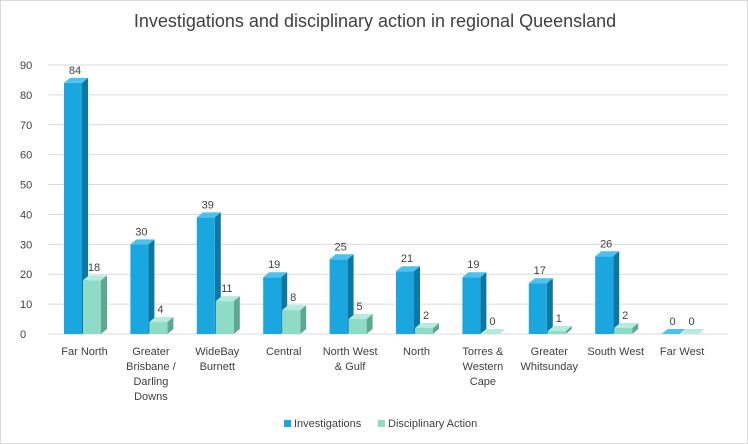 The height and width of the screenshot is (444, 748). I want to click on legend-swatch-disciplinary-action, so click(381, 423).